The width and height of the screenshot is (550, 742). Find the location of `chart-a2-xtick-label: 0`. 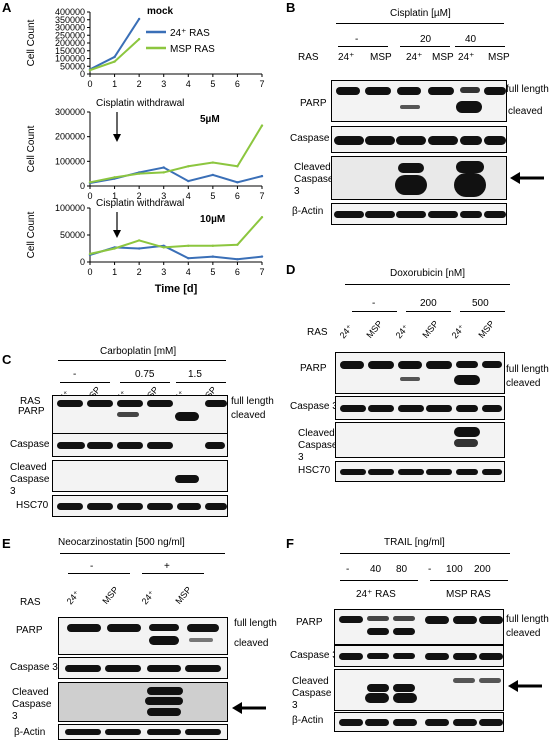

chart-a2-xtick-label: 0 is located at coordinates (89, 272).